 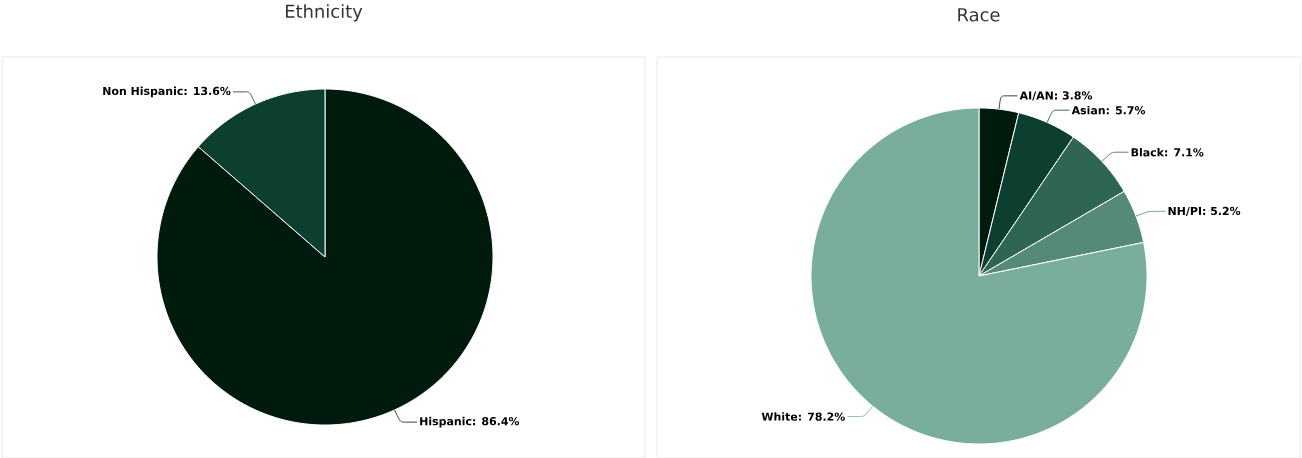 I want to click on data-label: White: 78.2%, so click(x=803, y=416).